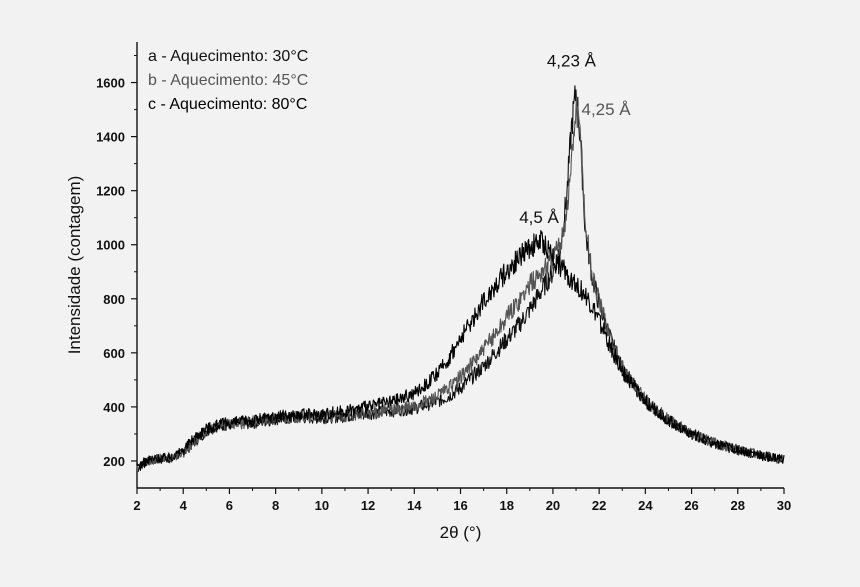  I want to click on peak-annotations: 4,23 Å 4,25 Å 4,5 Å, so click(575, 139).